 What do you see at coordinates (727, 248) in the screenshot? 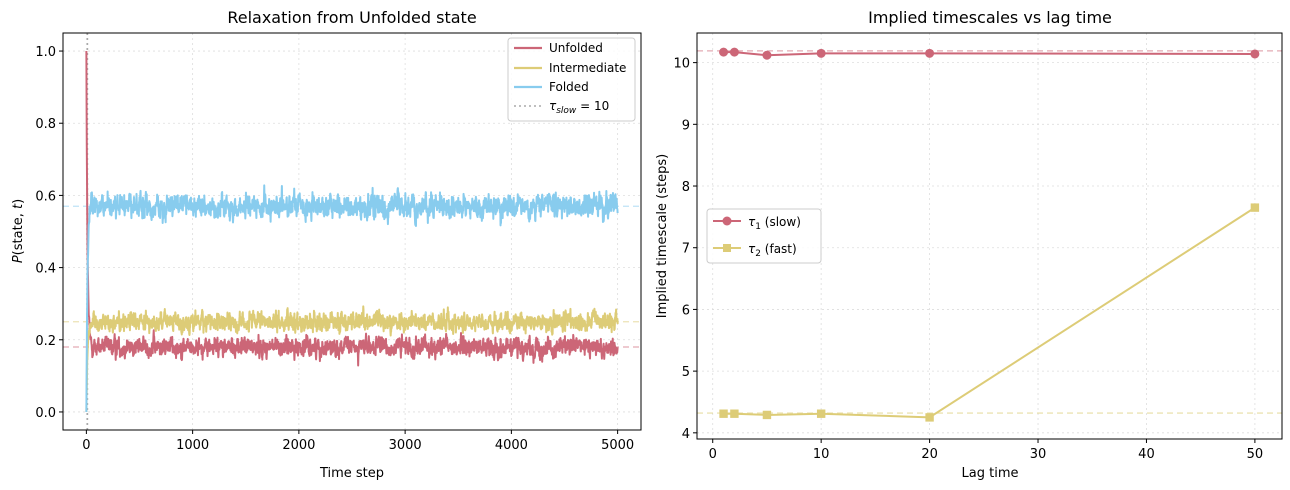
I see `legend-marker-tau2` at bounding box center [727, 248].